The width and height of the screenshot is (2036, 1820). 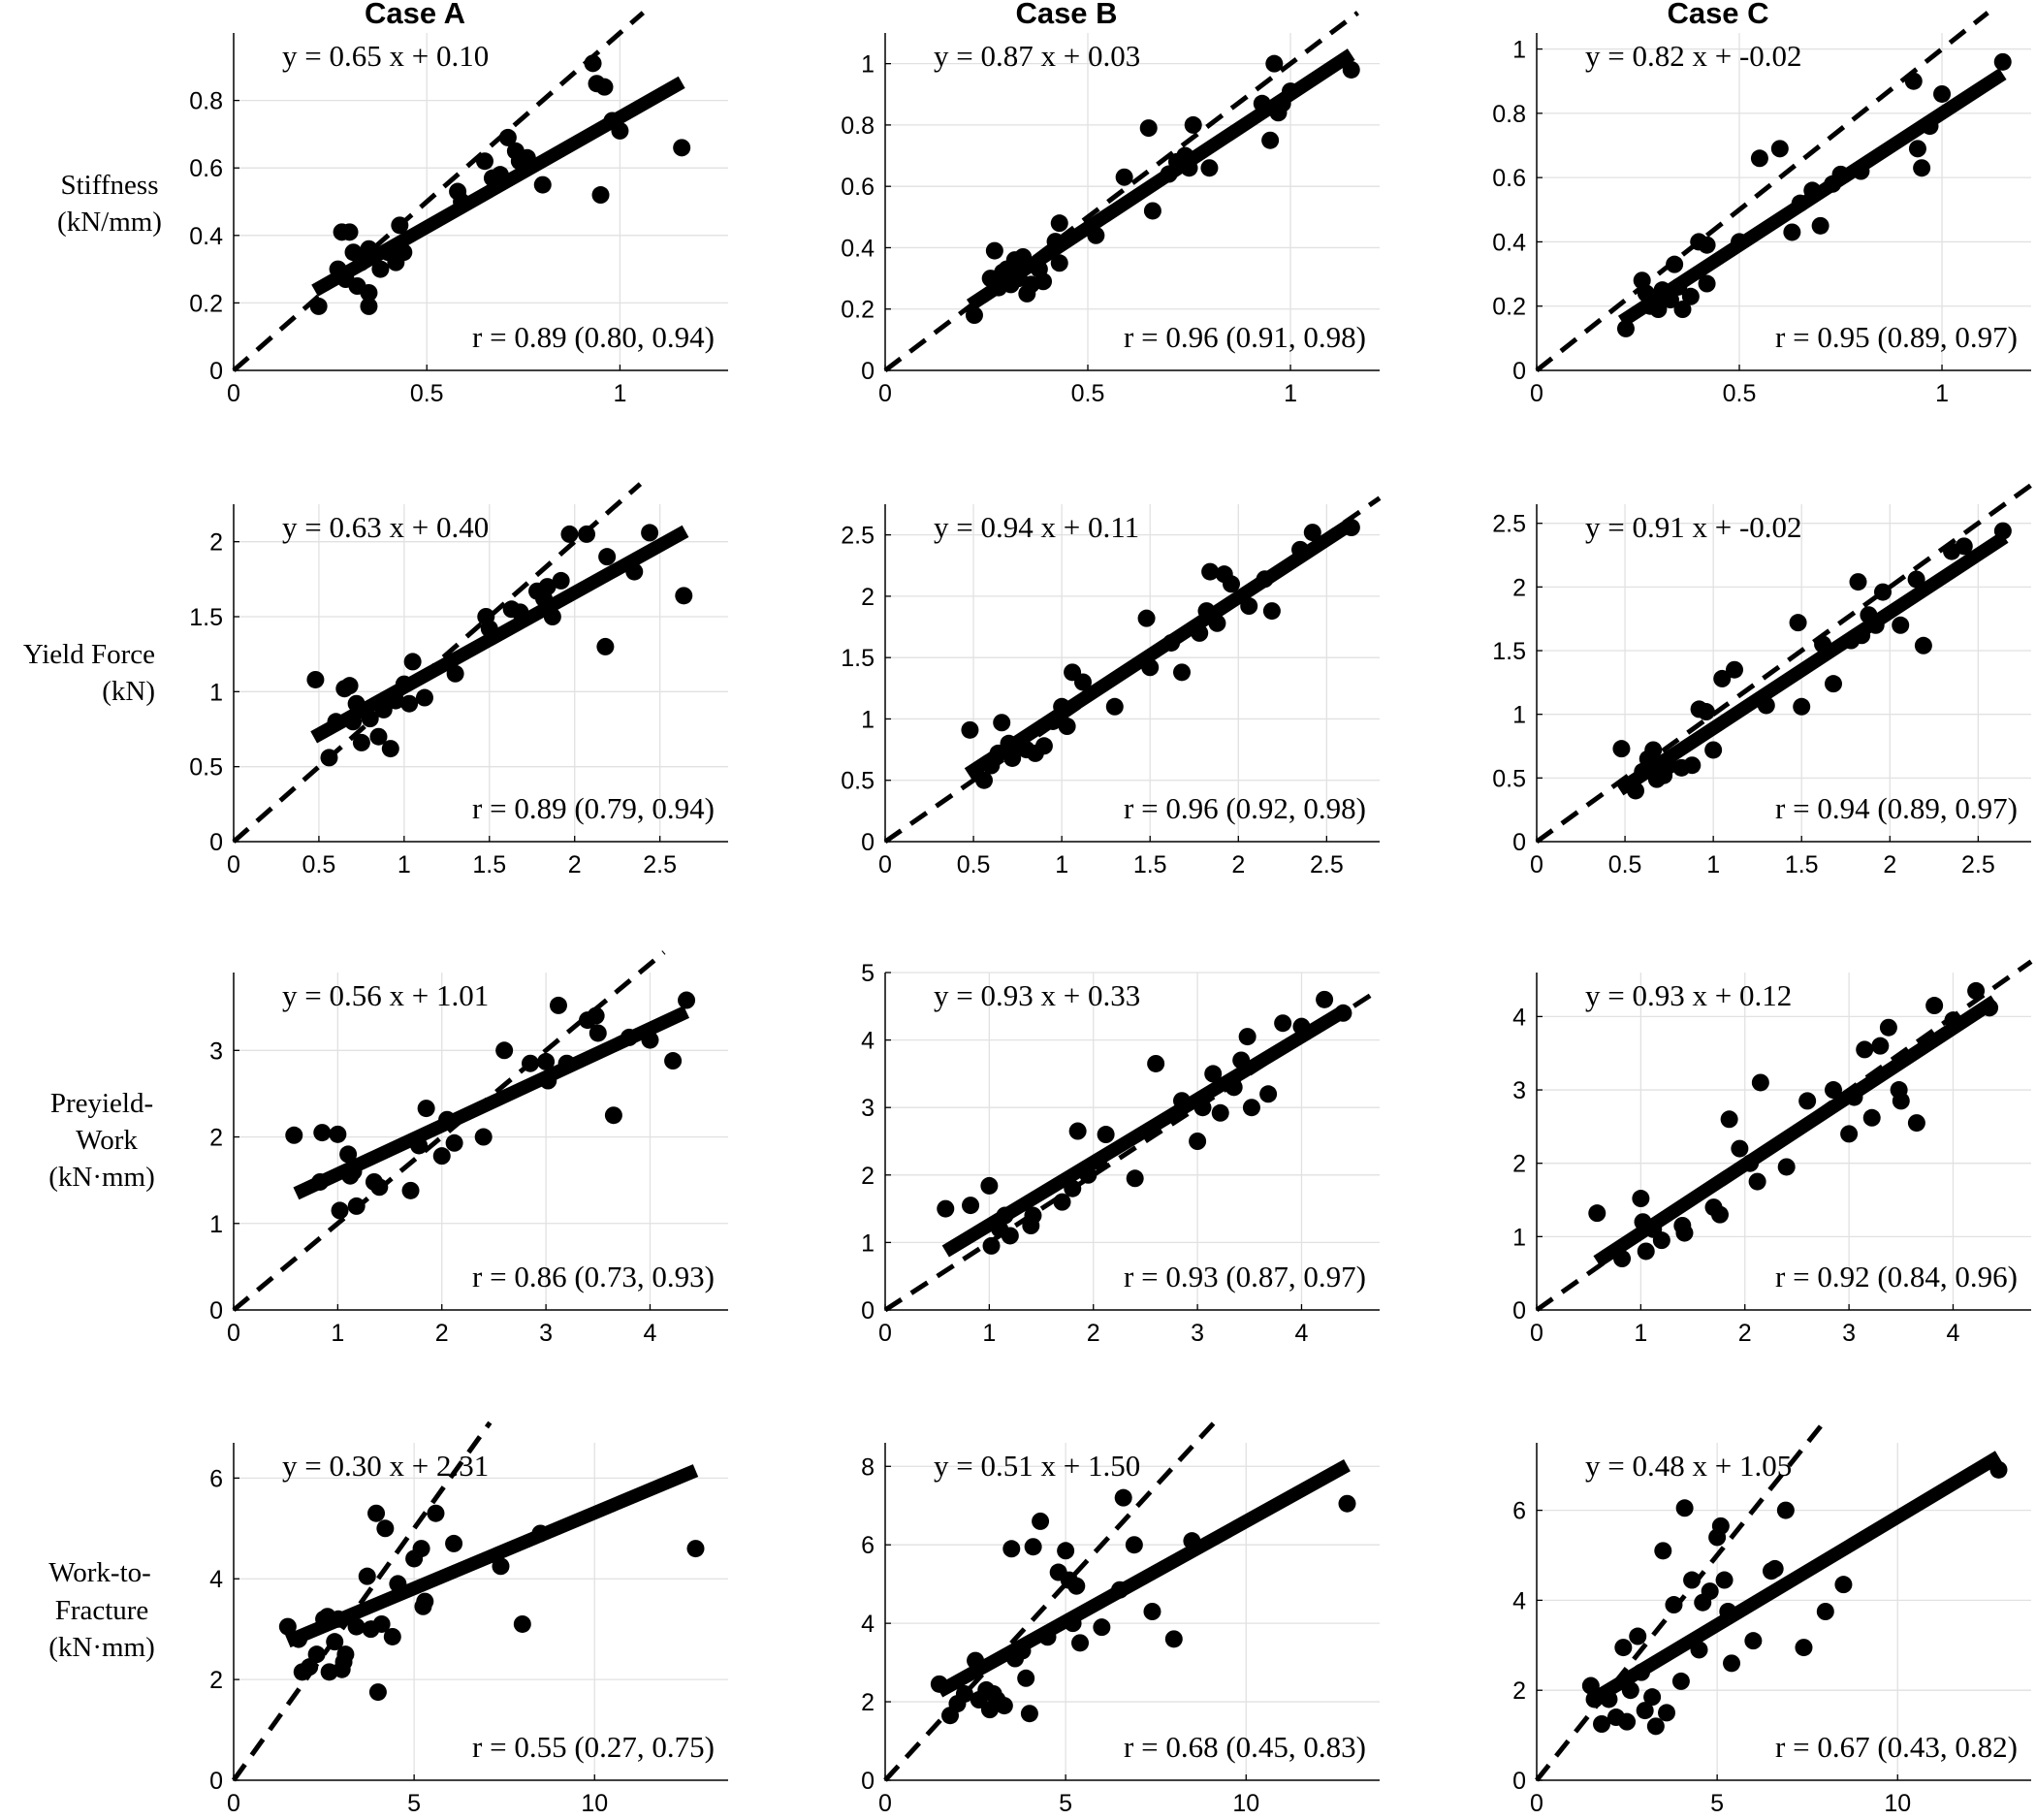 What do you see at coordinates (1897, 1276) in the screenshot?
I see `correlation-label: r = 0.92 (0.84, 0.96)` at bounding box center [1897, 1276].